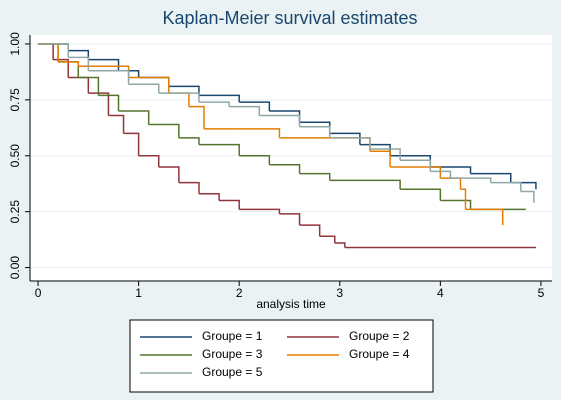 The height and width of the screenshot is (400, 561). Describe the element at coordinates (38, 293) in the screenshot. I see `x-tick-label: 0` at that location.